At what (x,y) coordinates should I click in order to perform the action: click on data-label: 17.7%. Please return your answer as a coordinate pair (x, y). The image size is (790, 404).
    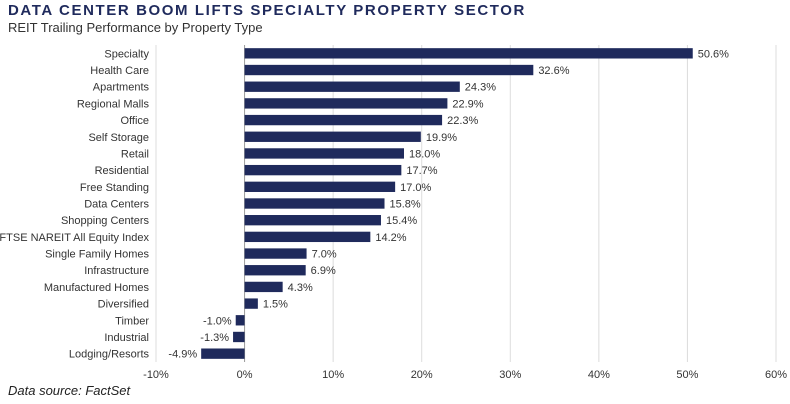
    Looking at the image, I should click on (421, 171).